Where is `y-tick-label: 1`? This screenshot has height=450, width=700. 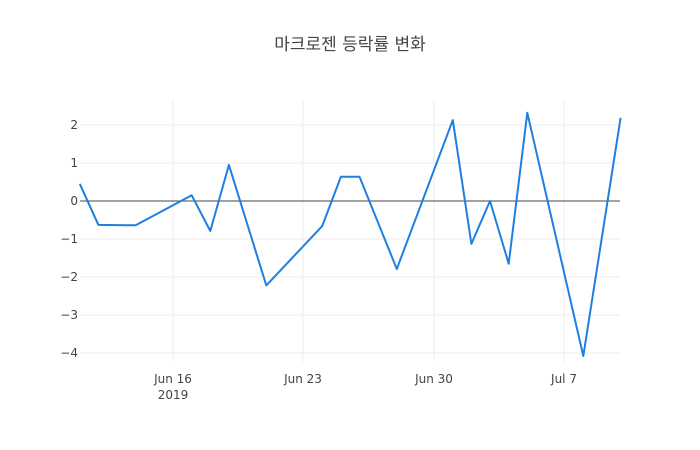
y-tick-label: 1 is located at coordinates (74, 163).